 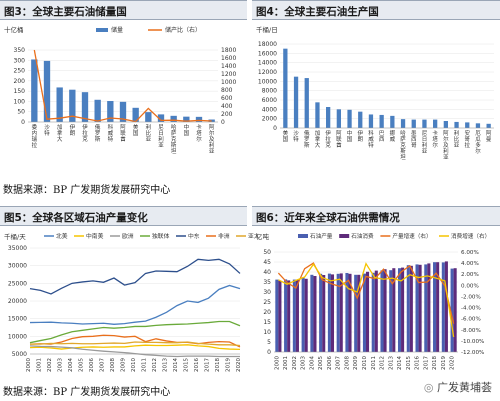 What do you see at coordinates (123, 133) in the screenshot?
I see `fig3-xtick-label: 阿联酋` at bounding box center [123, 133].